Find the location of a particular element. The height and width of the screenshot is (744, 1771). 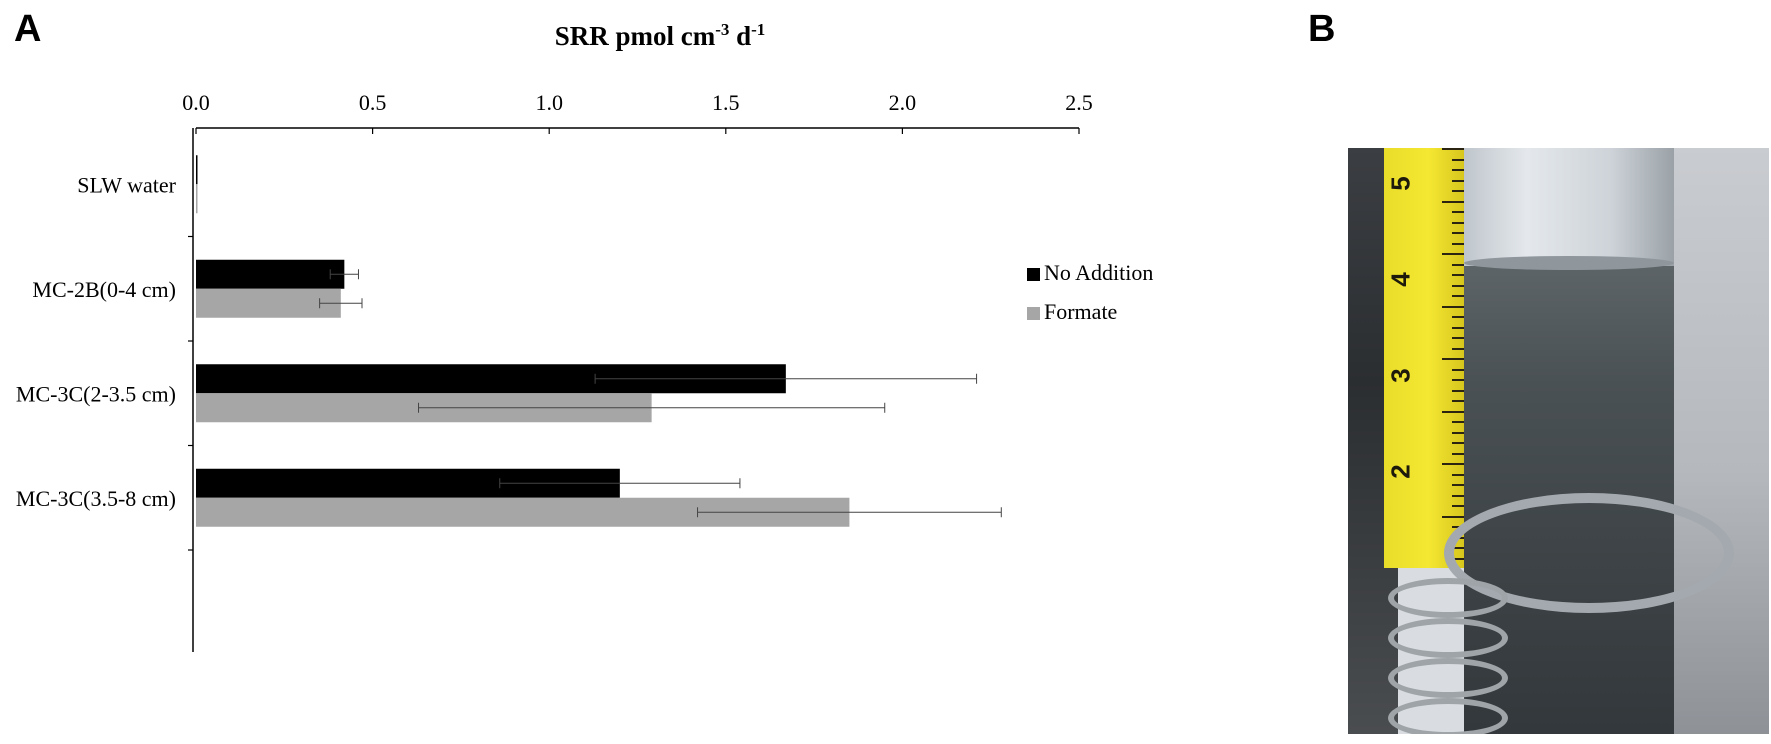

x-axis-title: SRR pmol cm-3 d-1 is located at coordinates (660, 35).